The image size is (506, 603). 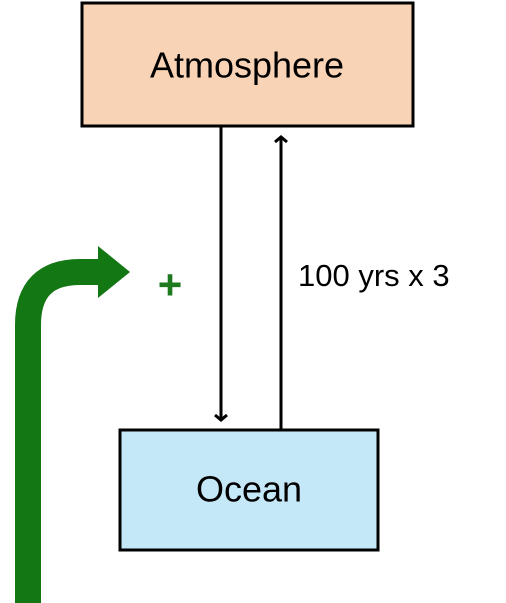 I want to click on feedback-arrowhead, so click(x=114, y=272).